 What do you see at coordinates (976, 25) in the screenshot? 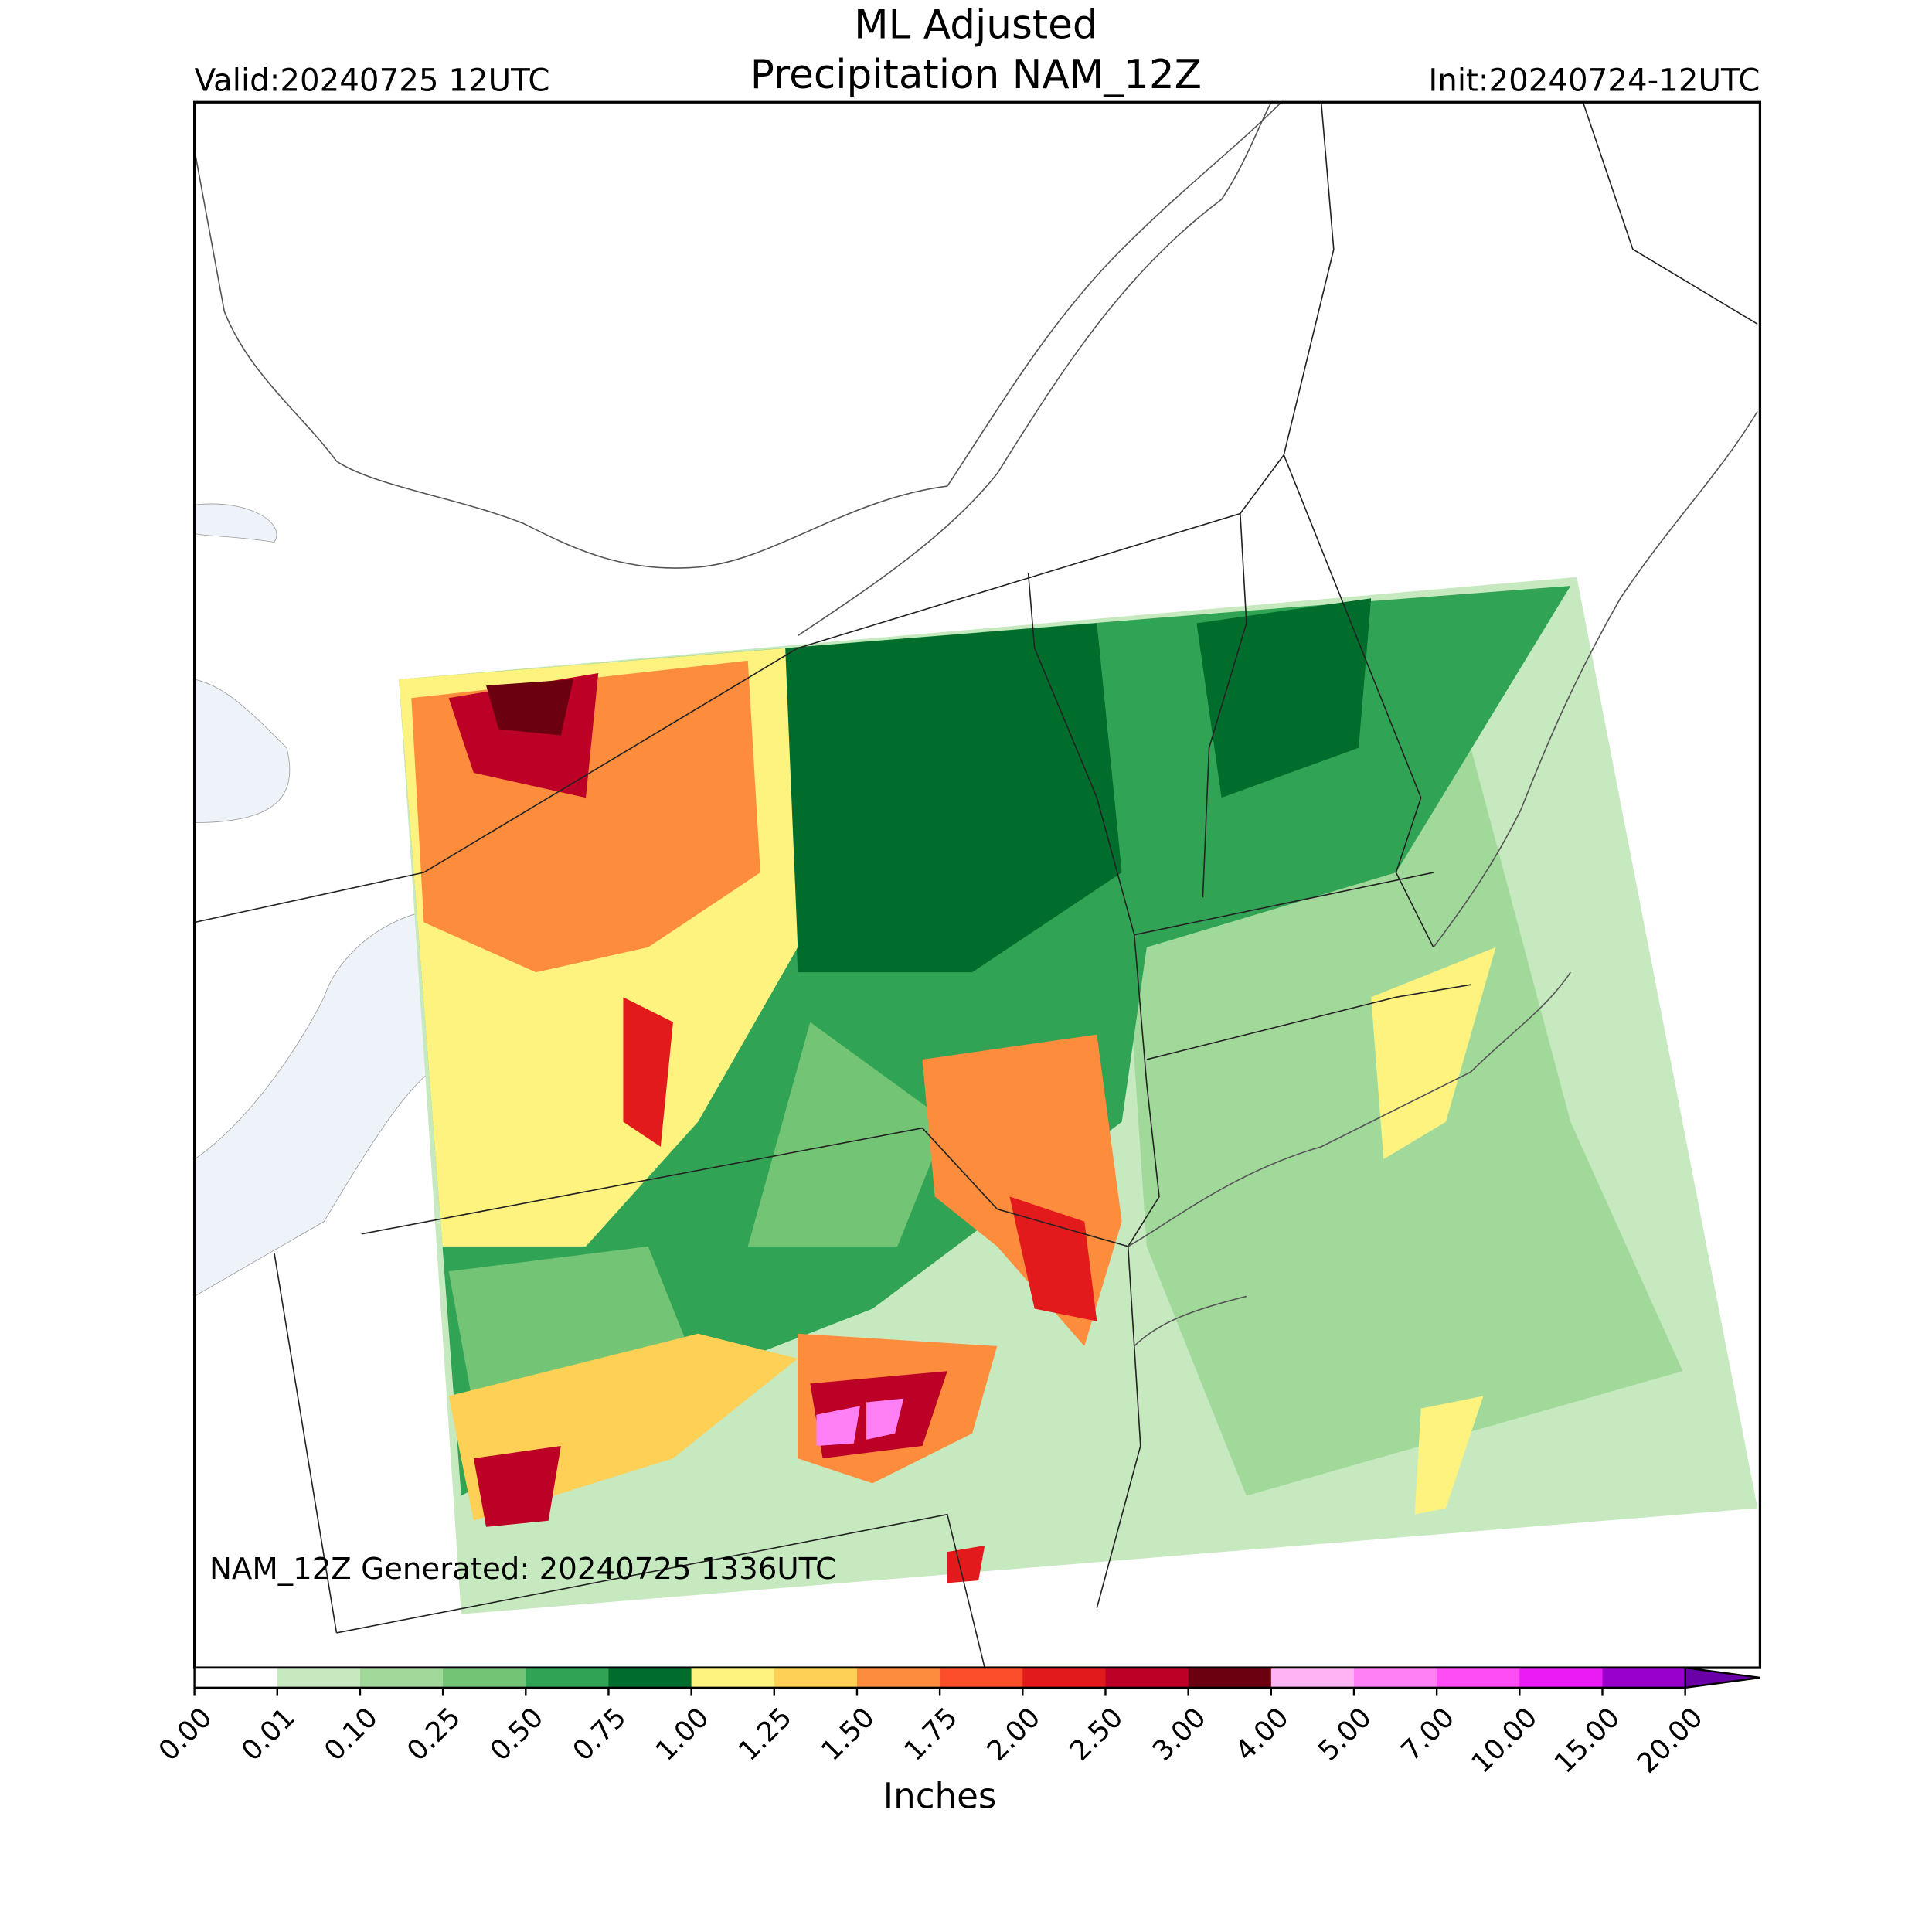
I see `title-line1: ML Adjusted` at bounding box center [976, 25].